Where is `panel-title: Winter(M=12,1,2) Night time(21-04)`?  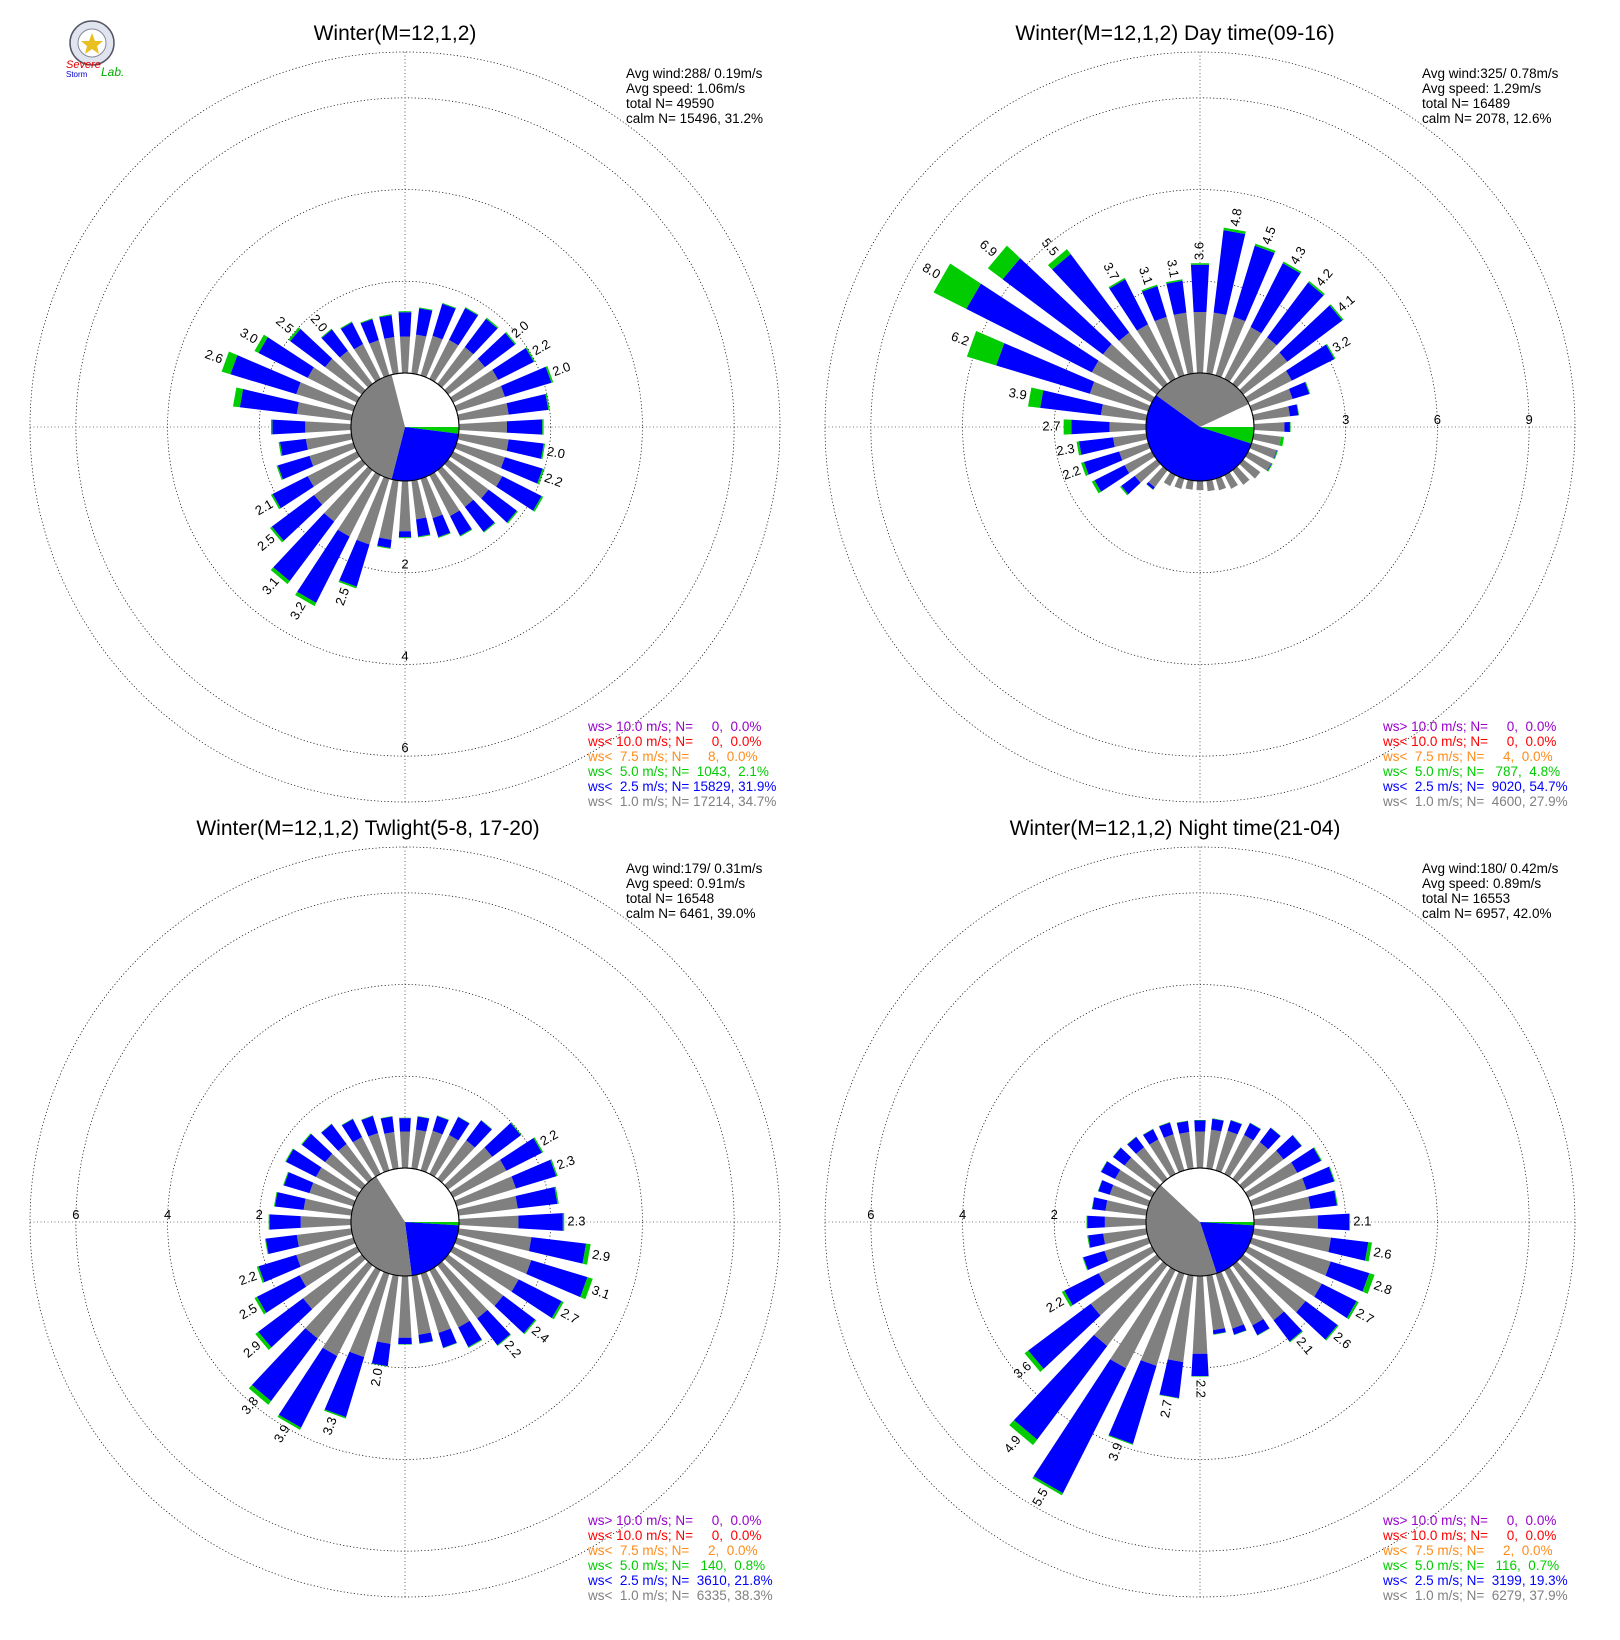 panel-title: Winter(M=12,1,2) Night time(21-04) is located at coordinates (1175, 828).